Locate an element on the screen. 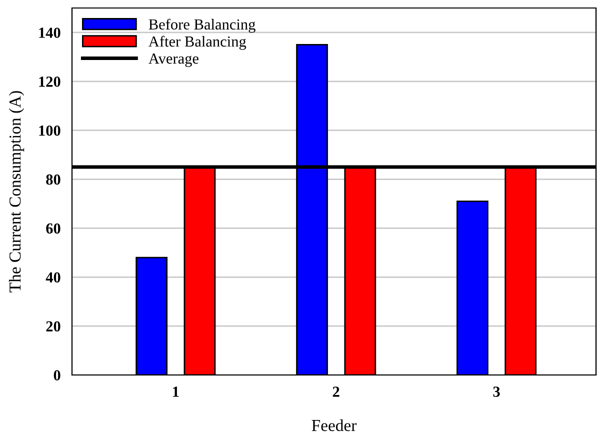  x-tick-label: 3 is located at coordinates (496, 391).